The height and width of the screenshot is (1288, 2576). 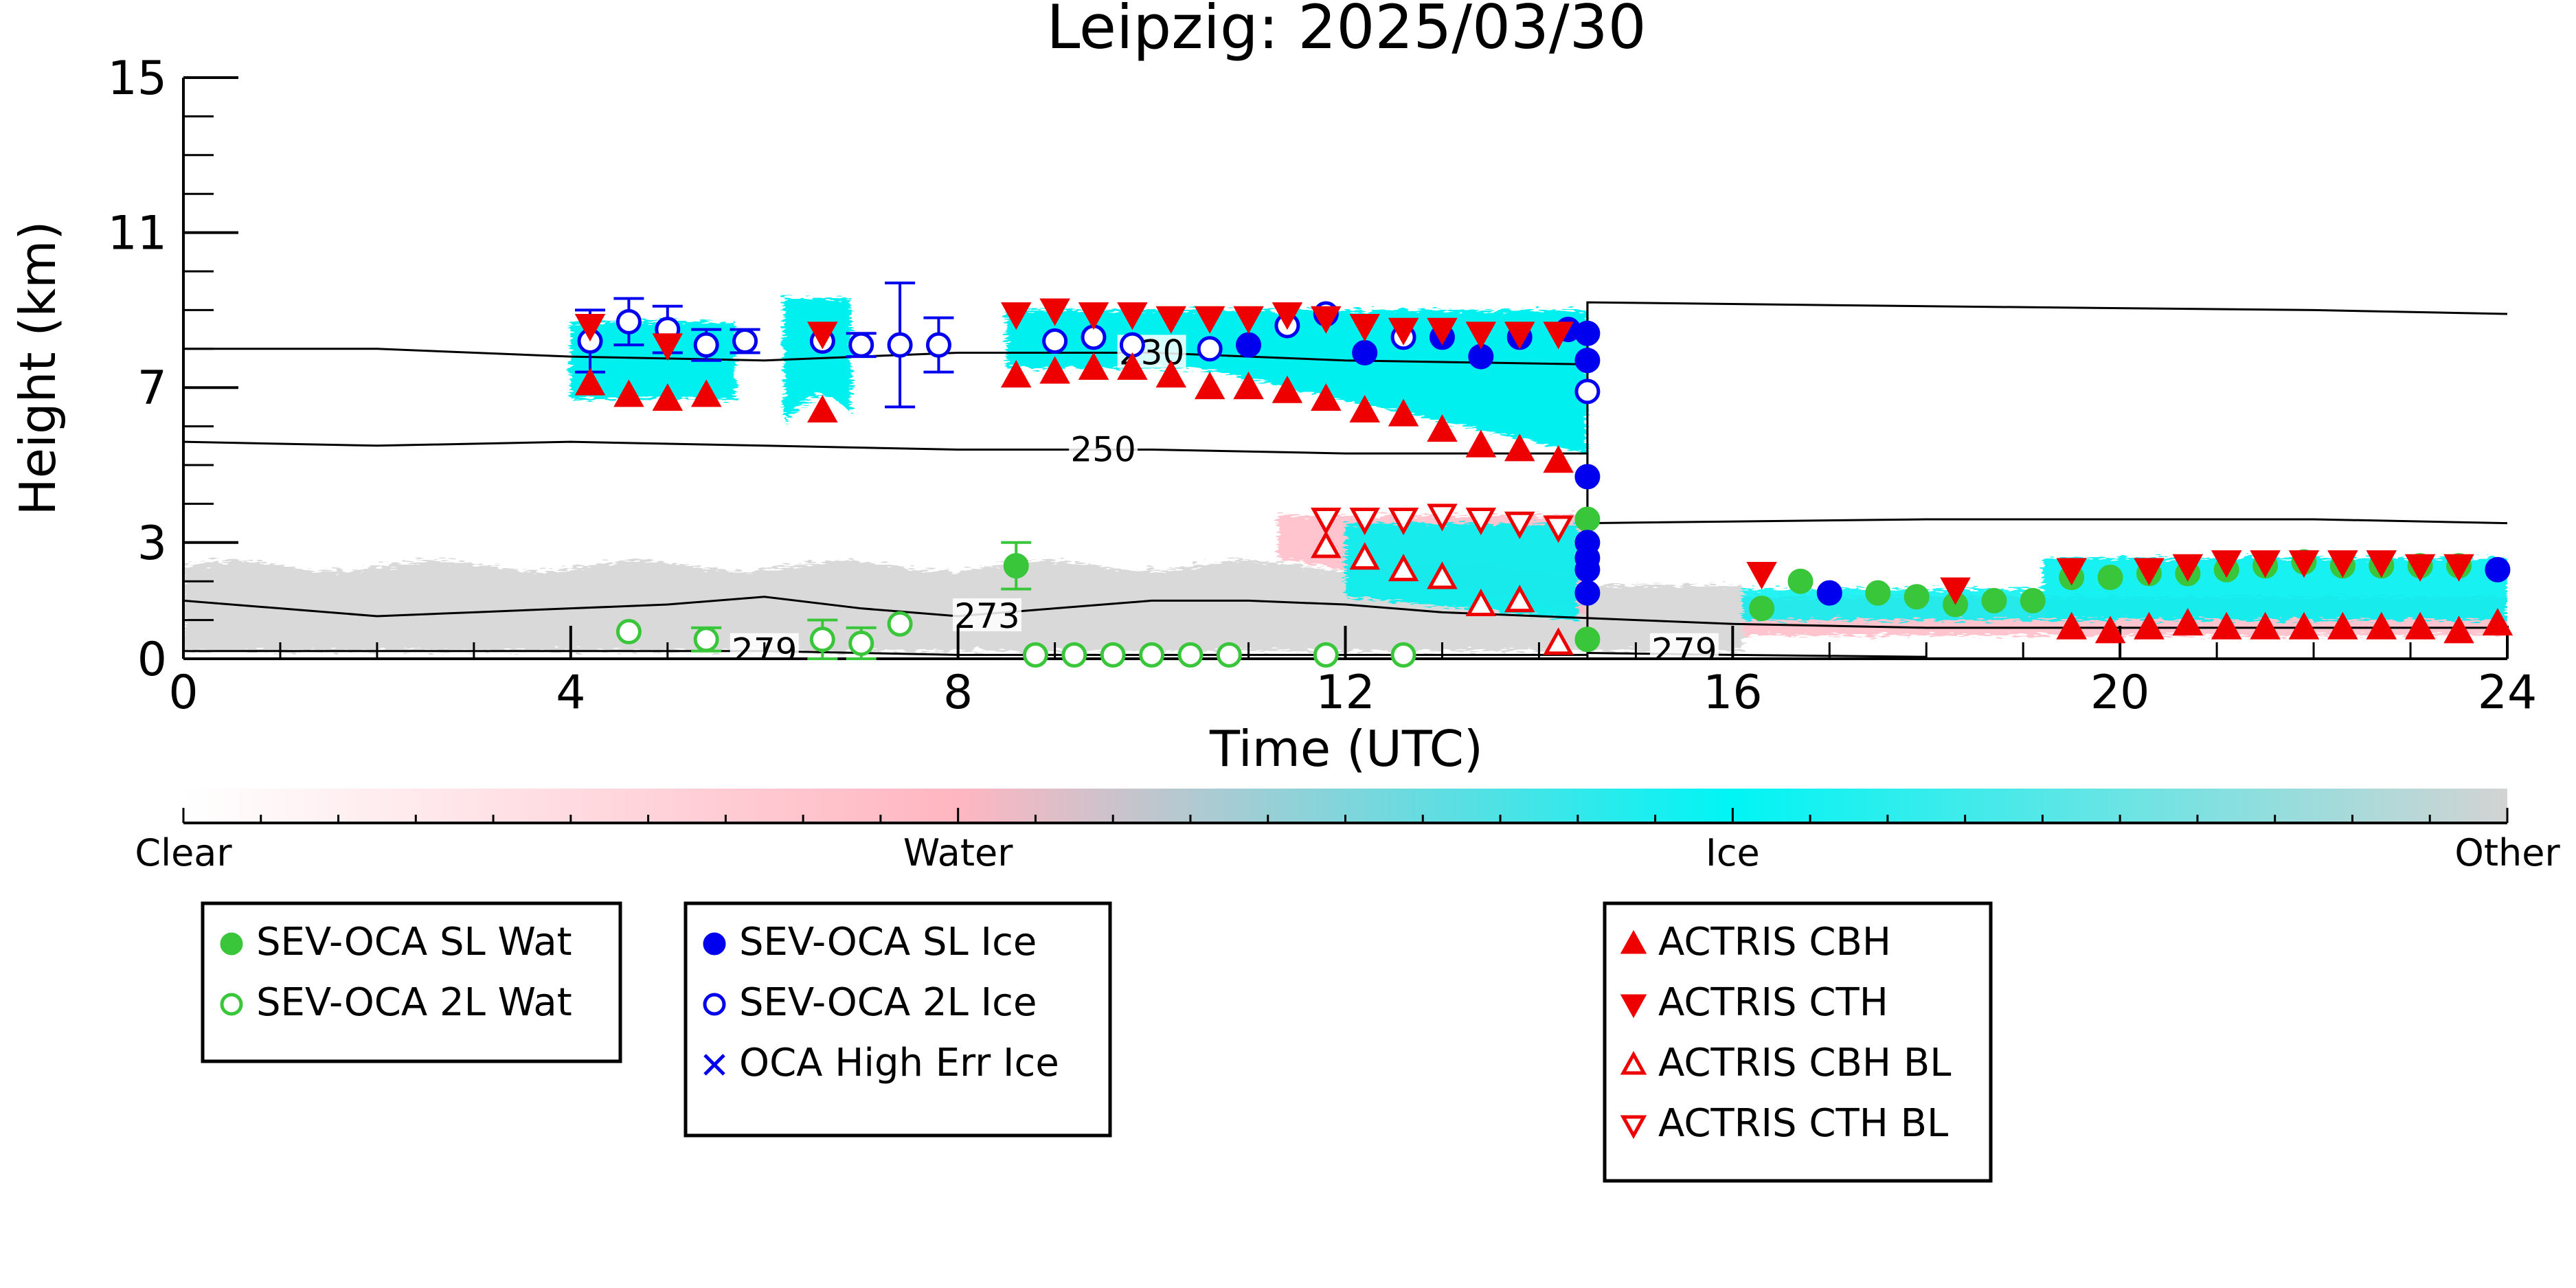 I want to click on legend-label: SEV-OCA SL Wat, so click(x=414, y=942).